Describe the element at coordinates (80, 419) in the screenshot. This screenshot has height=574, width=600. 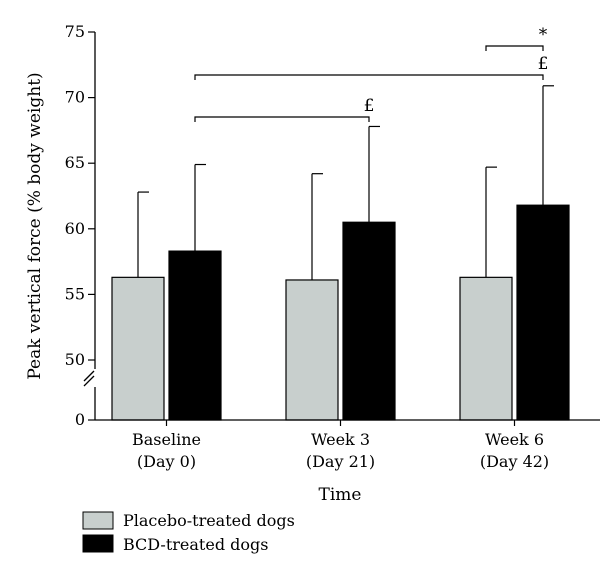
I see `y-tick-label-0: 0` at that location.